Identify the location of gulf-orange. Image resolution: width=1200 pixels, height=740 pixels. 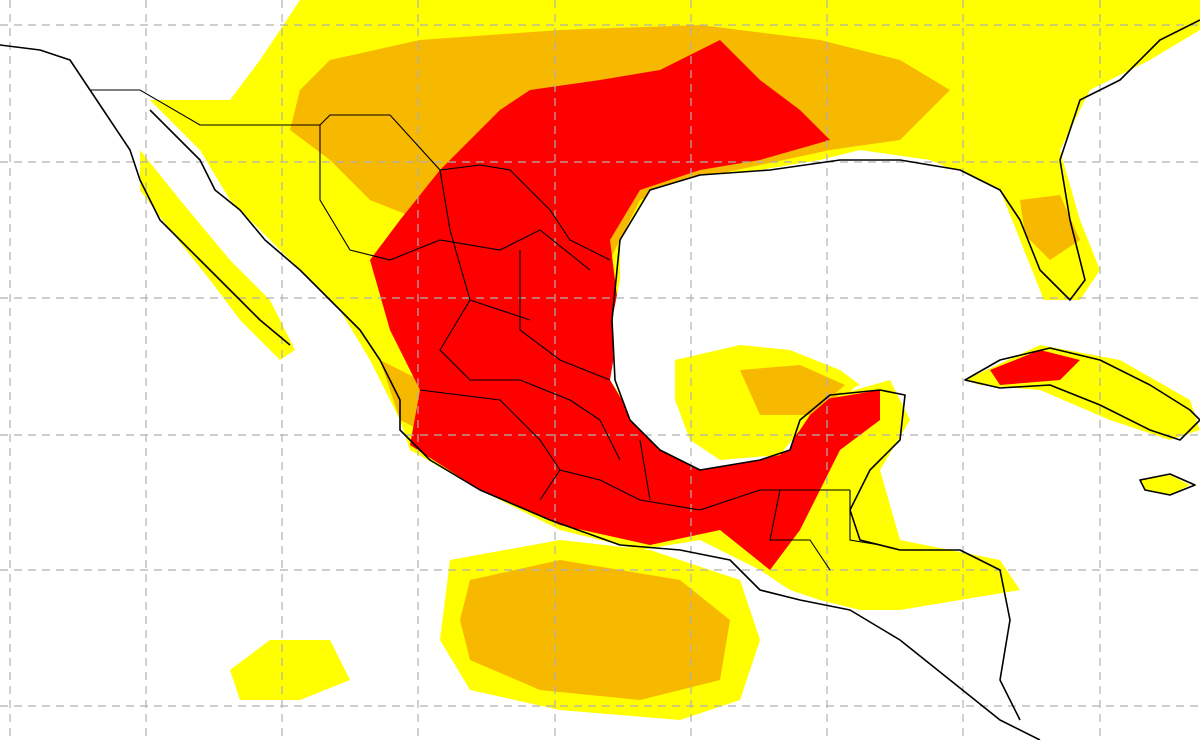
(792, 390).